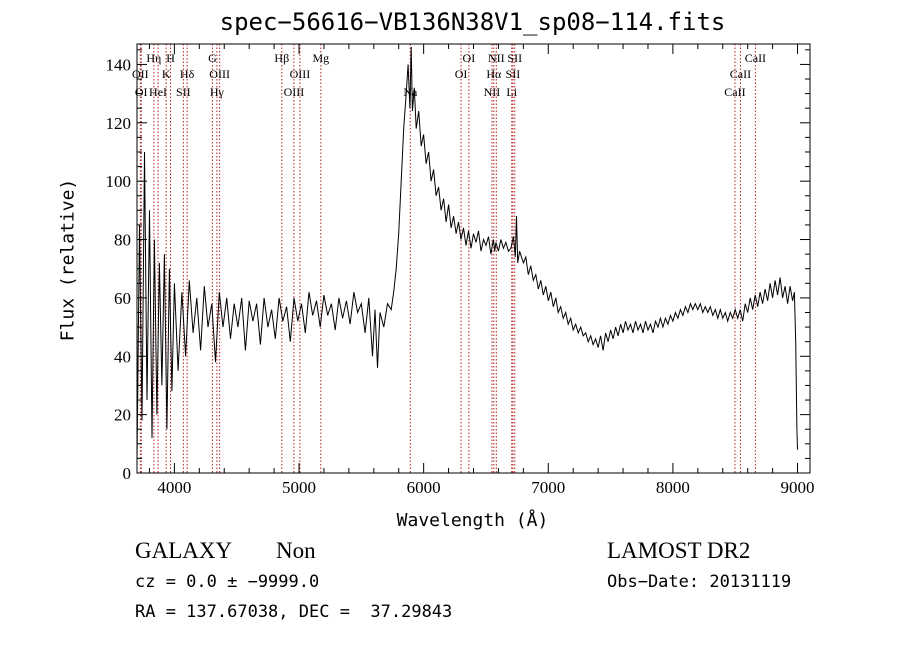 This screenshot has width=900, height=649. What do you see at coordinates (68, 260) in the screenshot?
I see `y-axis-label: Flux (relative)` at bounding box center [68, 260].